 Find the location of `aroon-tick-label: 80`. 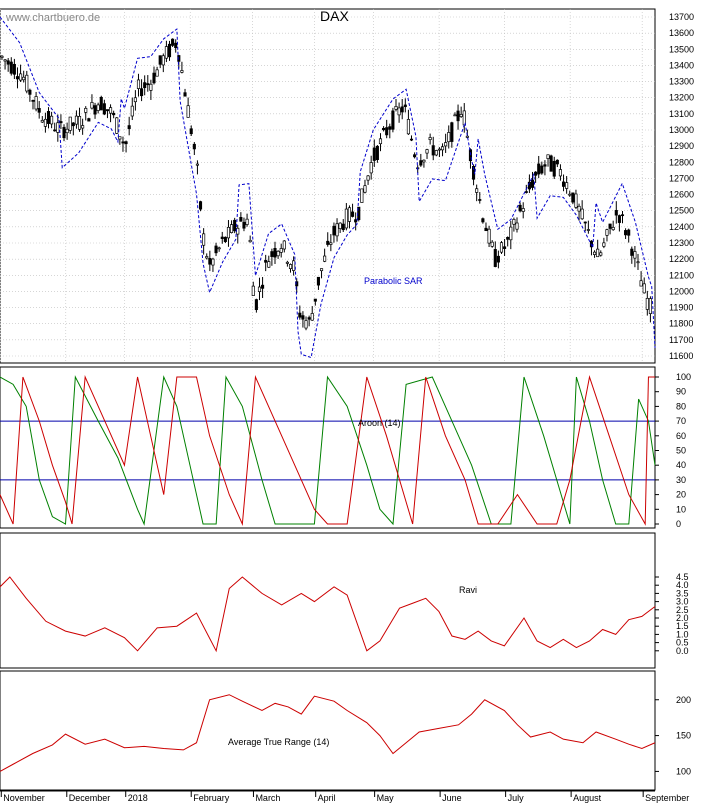

aroon-tick-label: 80 is located at coordinates (681, 406).